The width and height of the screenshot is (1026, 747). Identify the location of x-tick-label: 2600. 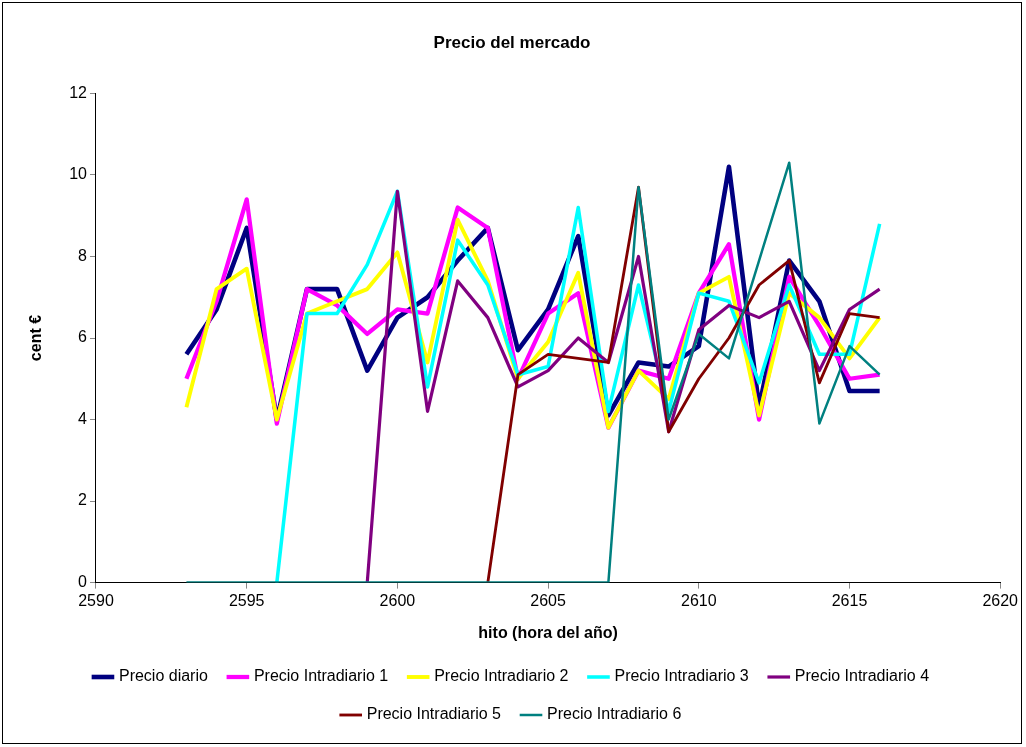
(397, 600).